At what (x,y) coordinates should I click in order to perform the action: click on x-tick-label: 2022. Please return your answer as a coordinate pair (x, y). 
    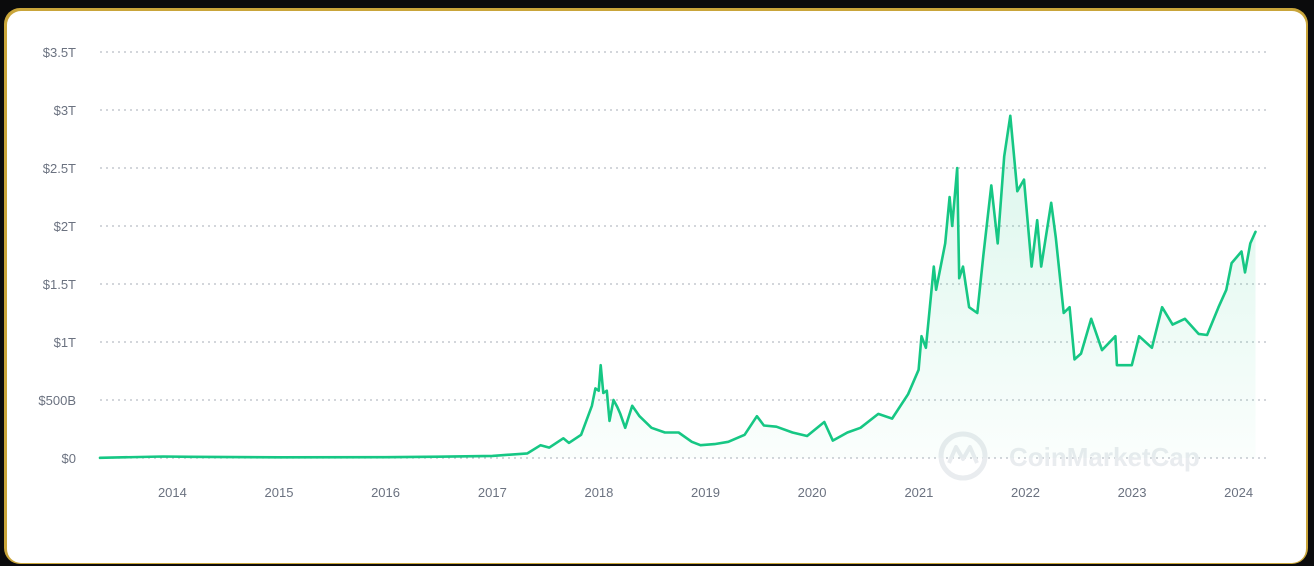
    Looking at the image, I should click on (1025, 492).